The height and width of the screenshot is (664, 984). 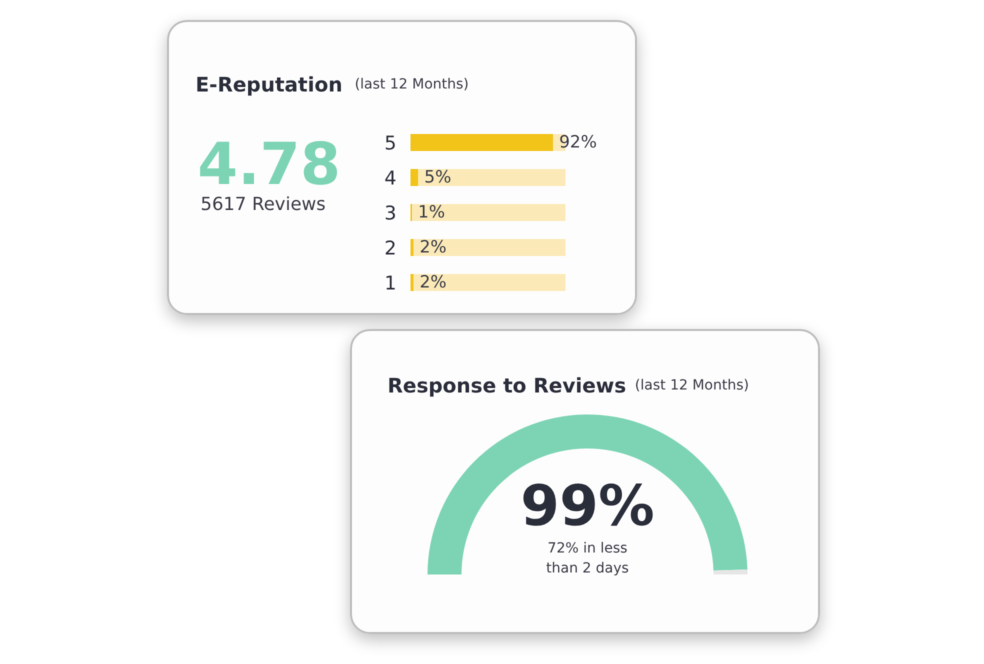 I want to click on y-tick-label: 3, so click(x=390, y=213).